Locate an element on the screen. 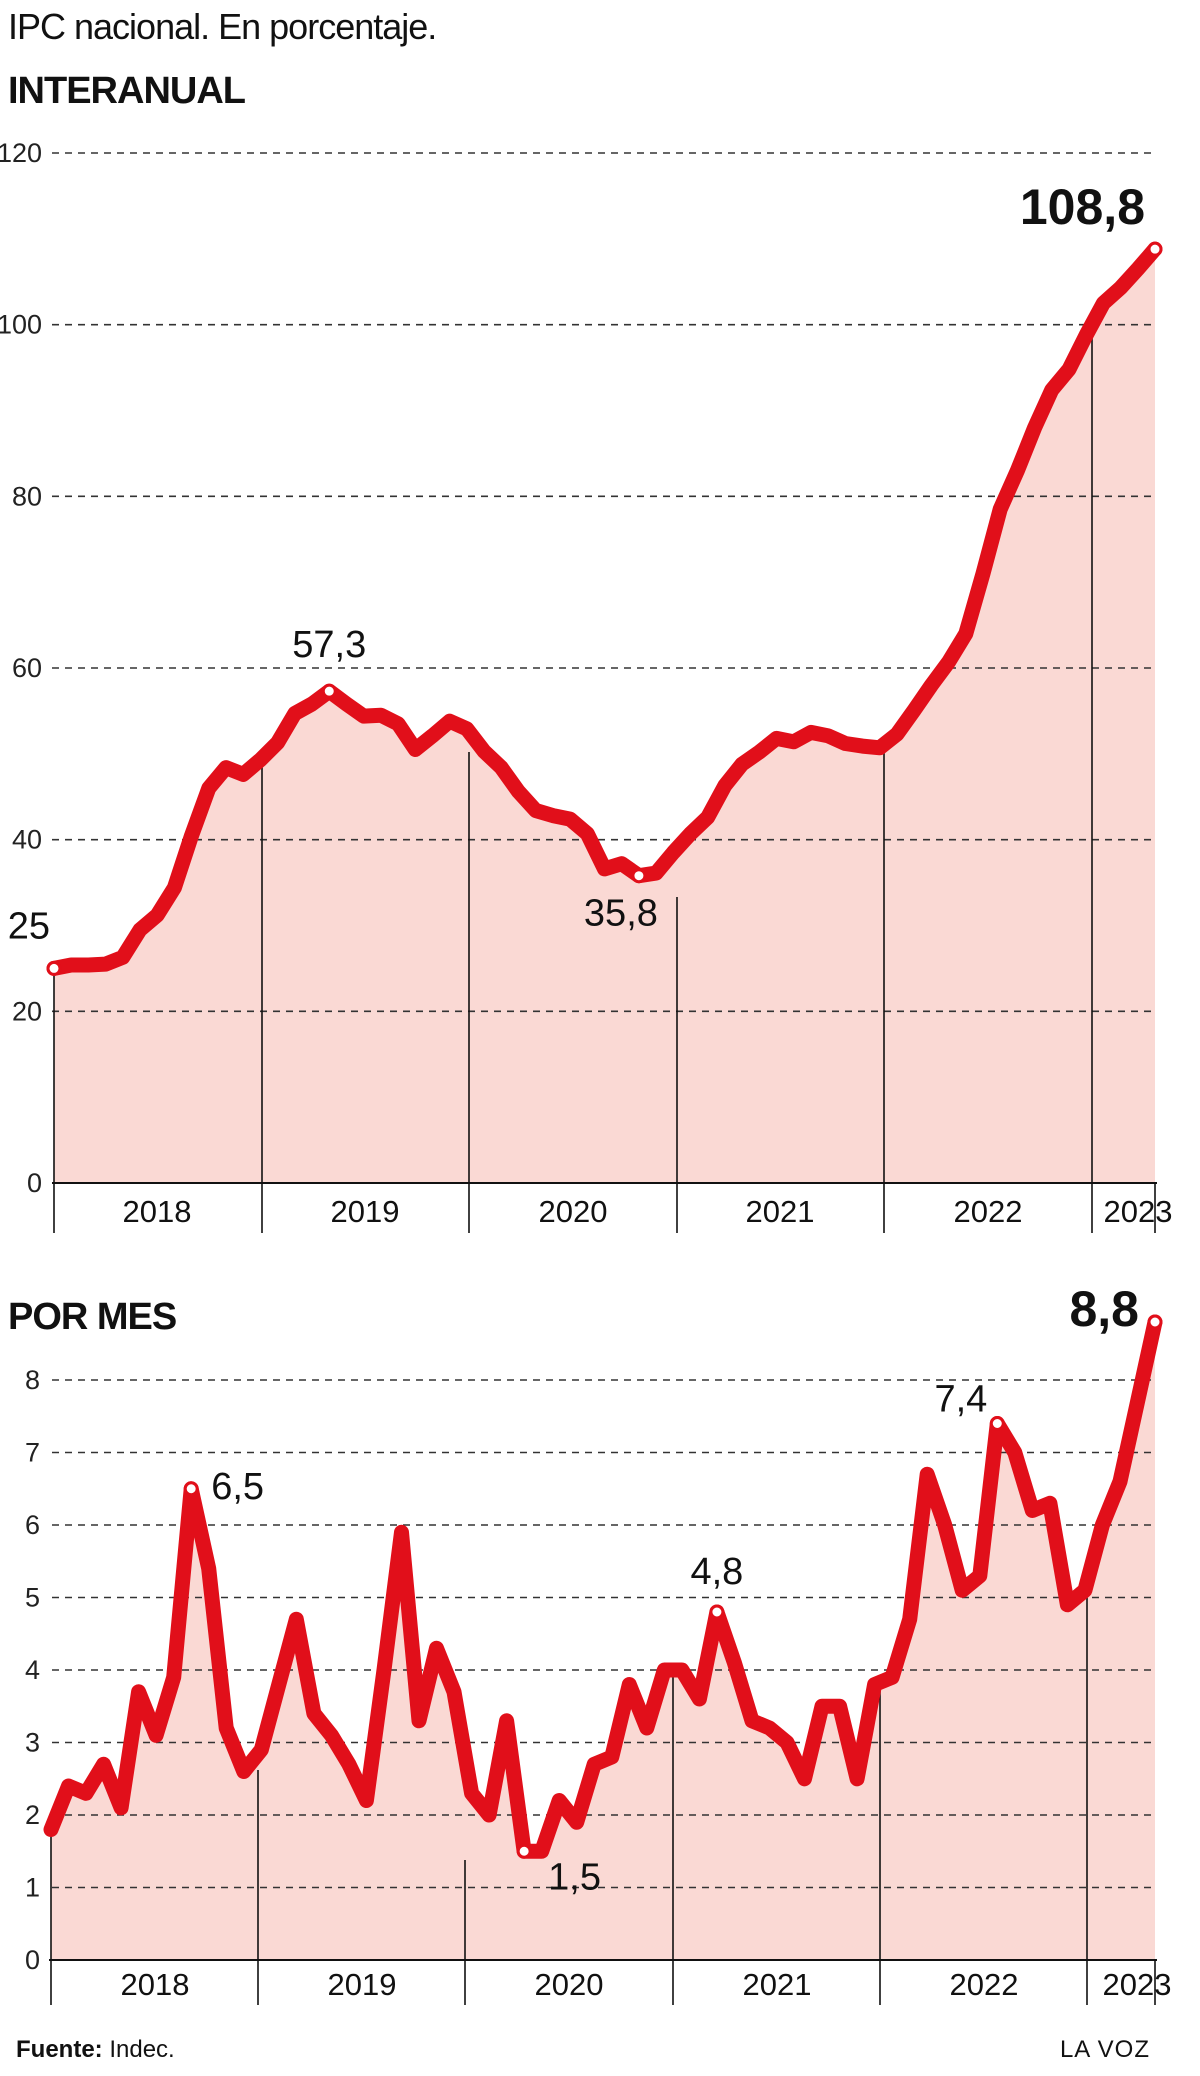 The height and width of the screenshot is (2076, 1200). monthly-chart-title: POR MES is located at coordinates (92, 1317).